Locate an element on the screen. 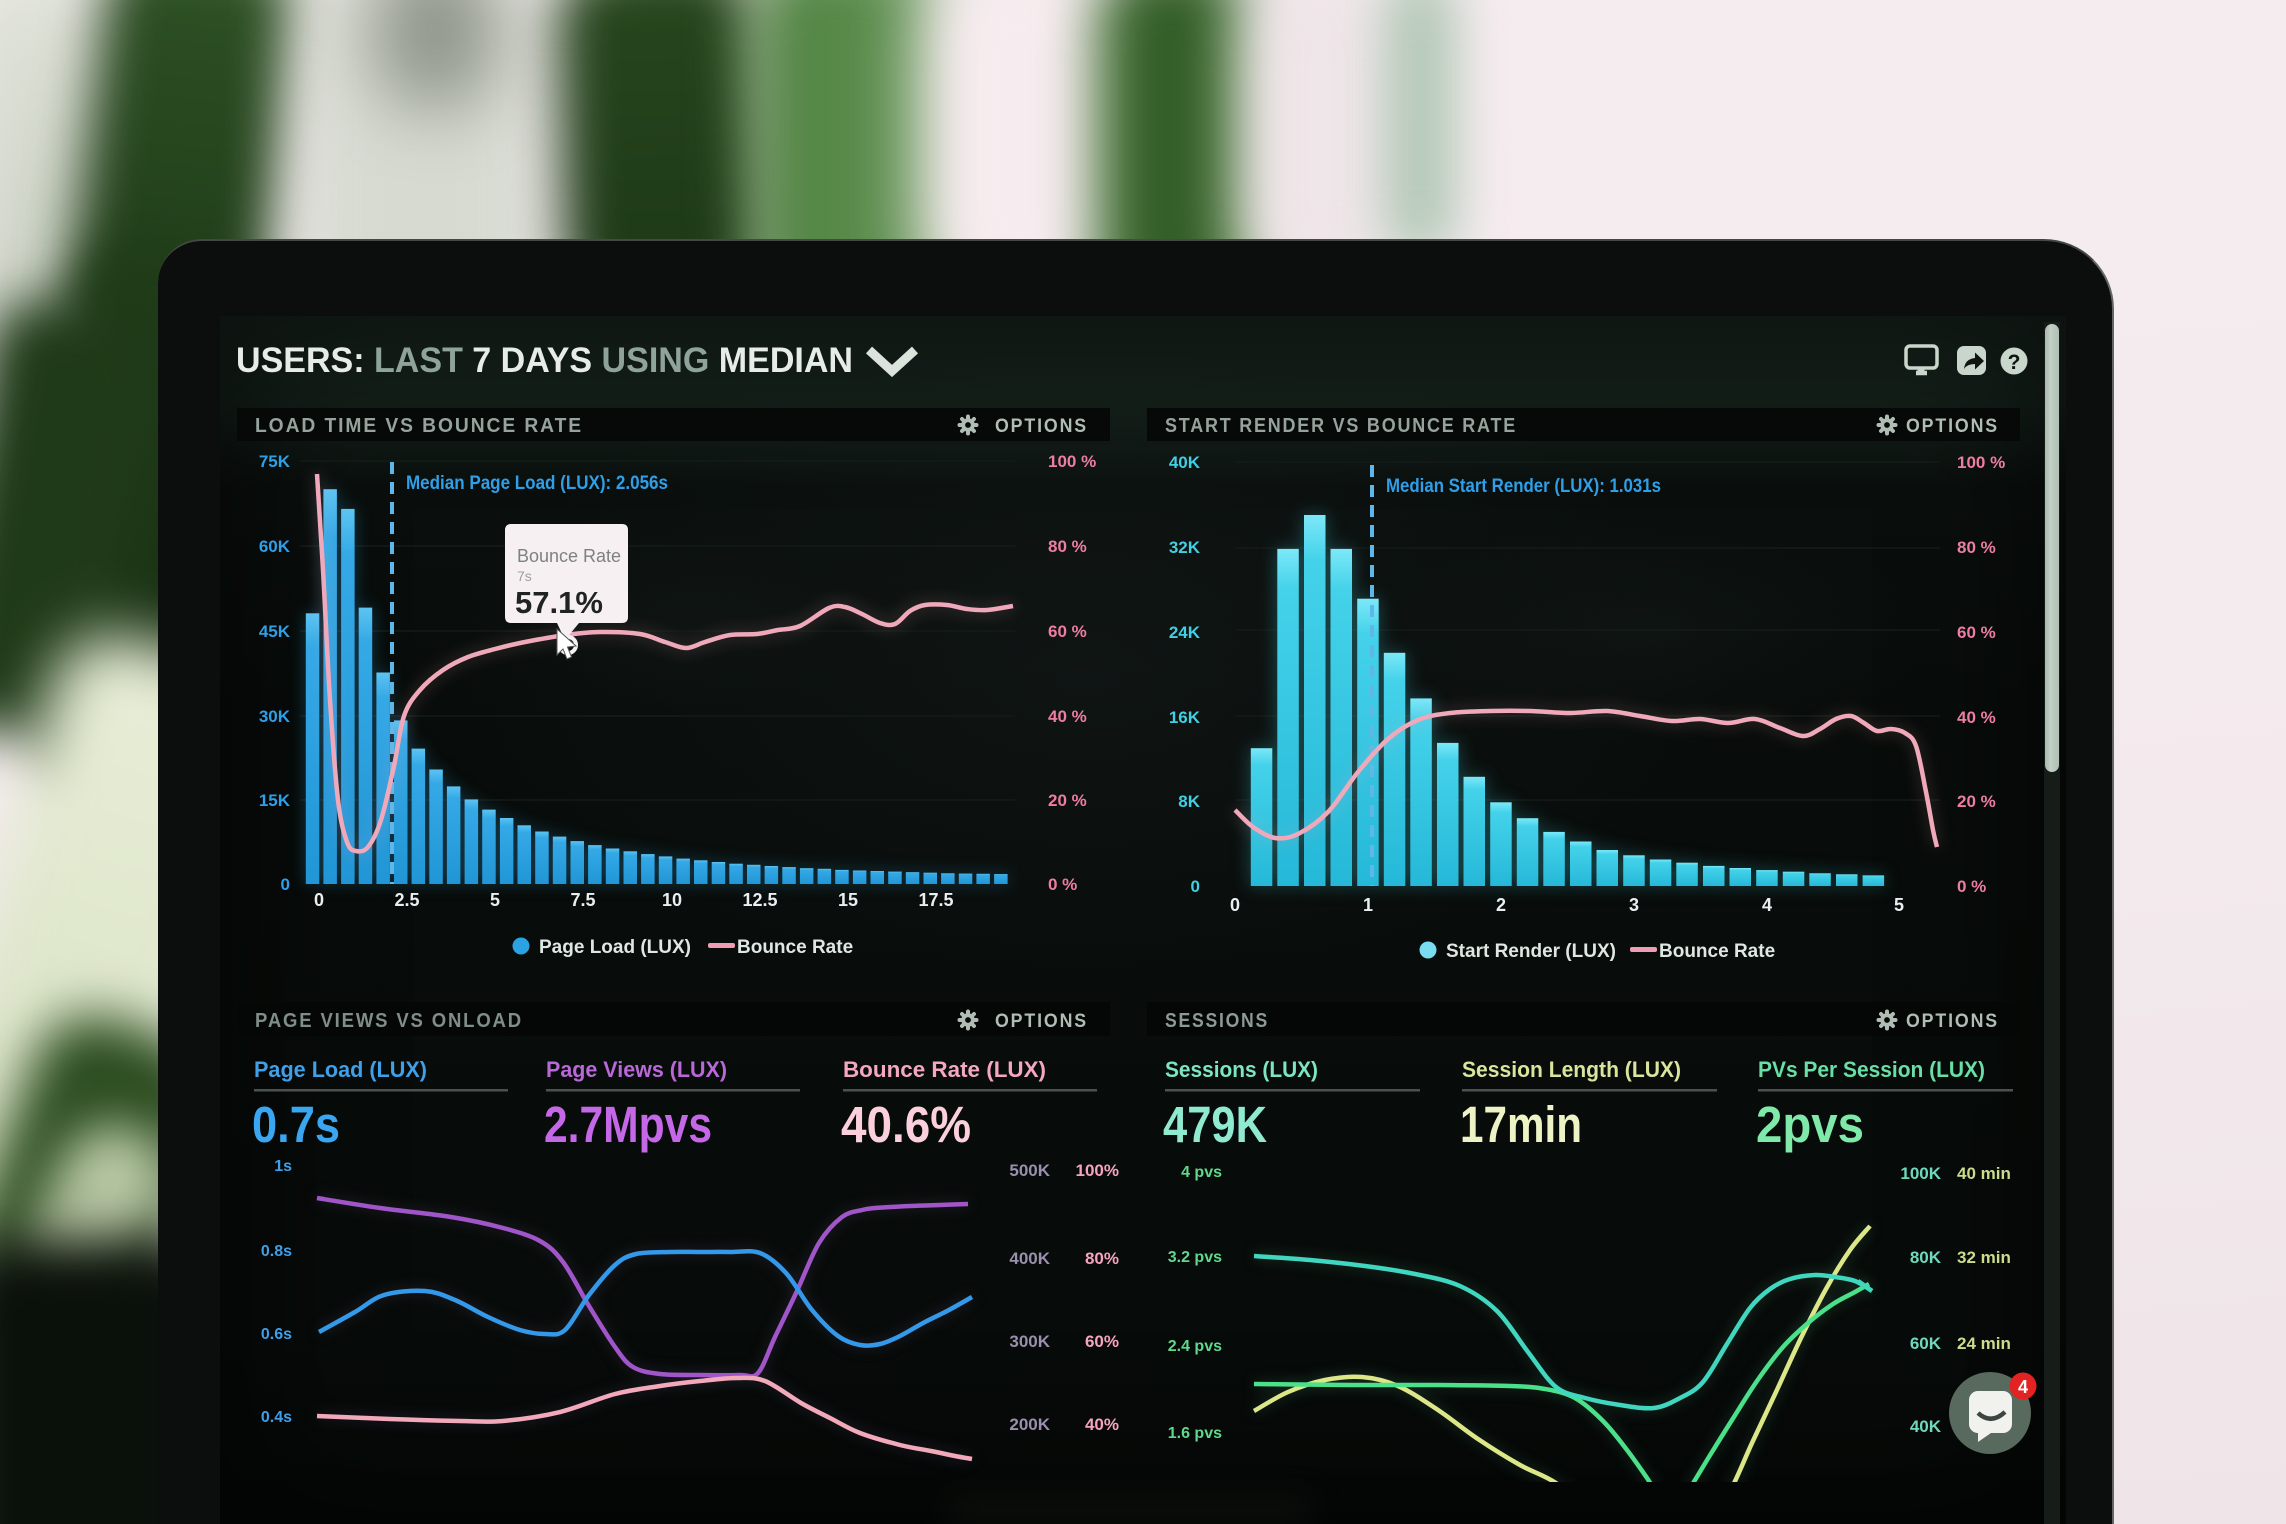 The image size is (2286, 1524). svg-text: 15 is located at coordinates (848, 900).